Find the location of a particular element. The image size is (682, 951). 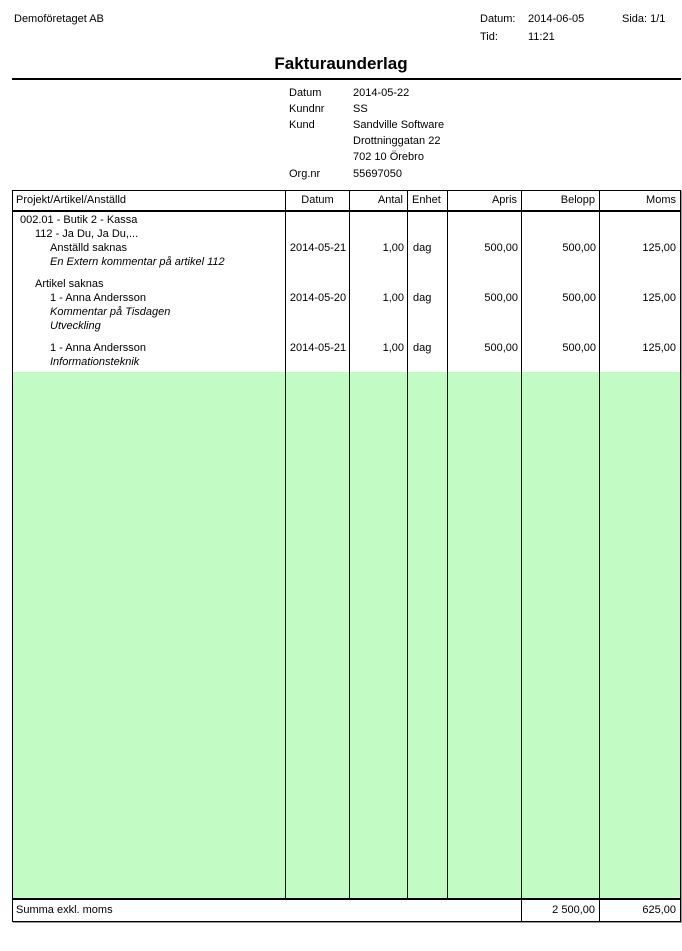

info-value: 2014-05-22 is located at coordinates (381, 93).